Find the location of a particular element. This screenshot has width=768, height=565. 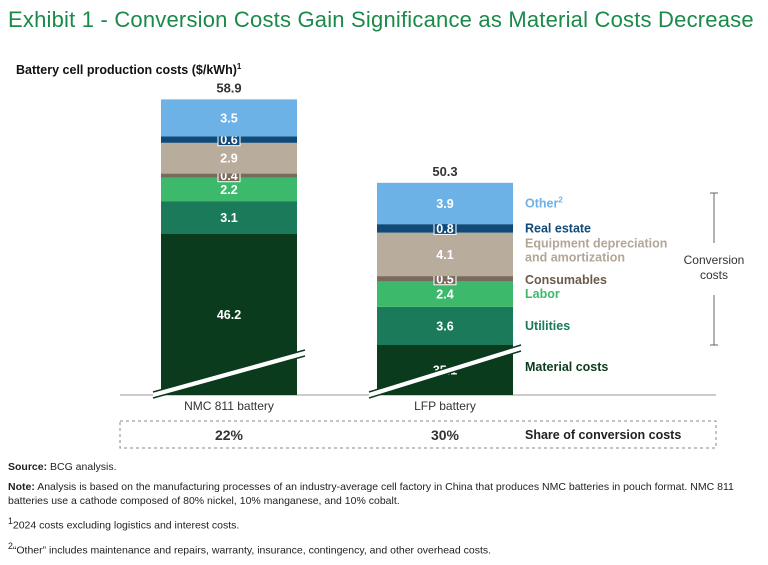

bar-segment-material-costs is located at coordinates (229, 314).